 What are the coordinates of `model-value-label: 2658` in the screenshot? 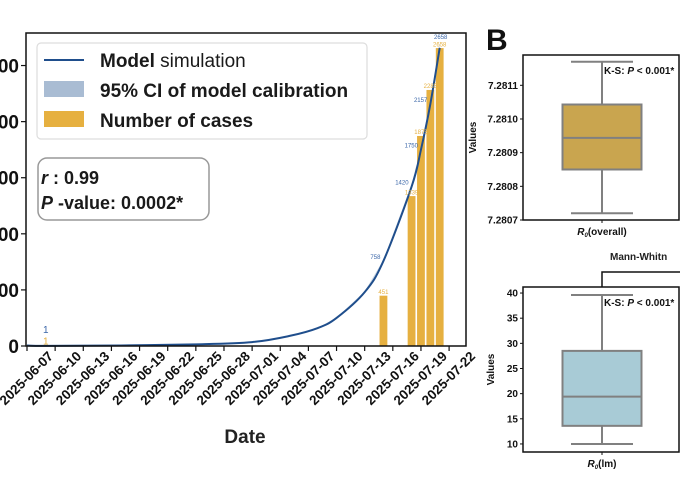 It's located at (441, 38).